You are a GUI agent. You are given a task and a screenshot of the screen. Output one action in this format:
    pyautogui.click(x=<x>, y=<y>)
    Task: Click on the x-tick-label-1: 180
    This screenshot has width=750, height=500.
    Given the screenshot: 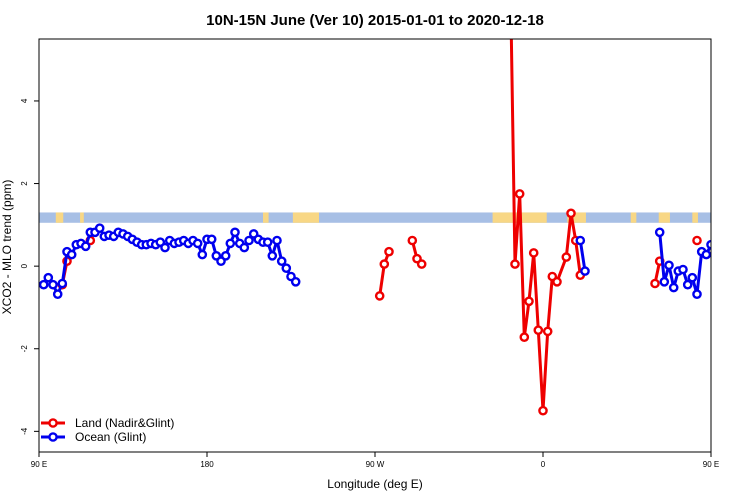 What is the action you would take?
    pyautogui.click(x=207, y=464)
    